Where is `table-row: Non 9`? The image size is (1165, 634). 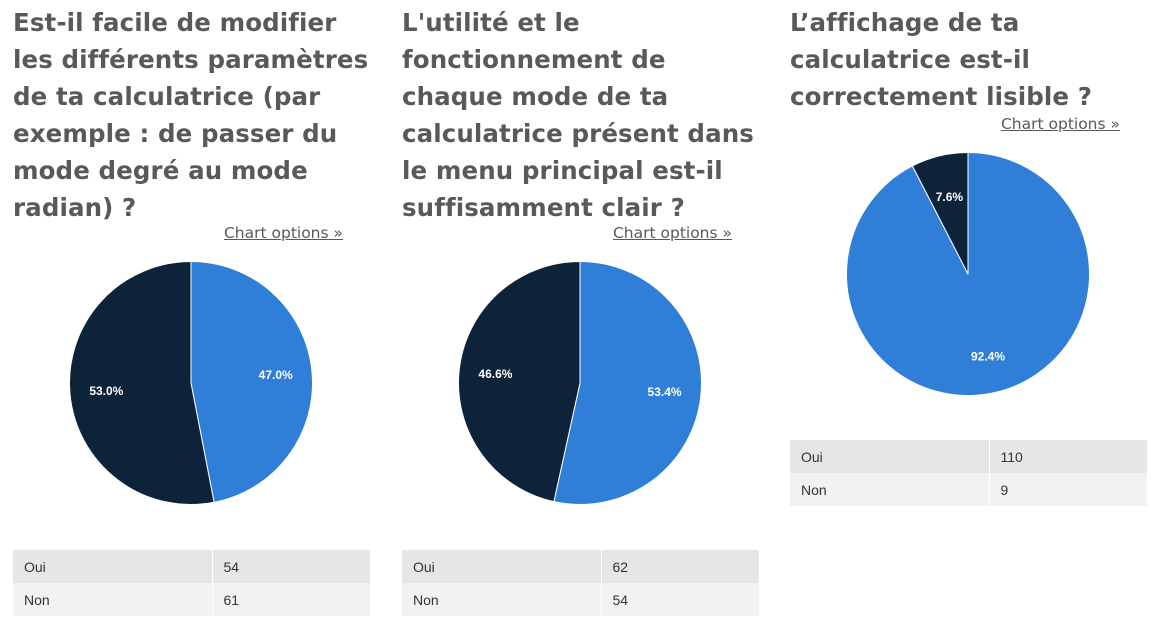
table-row: Non 9 is located at coordinates (968, 489).